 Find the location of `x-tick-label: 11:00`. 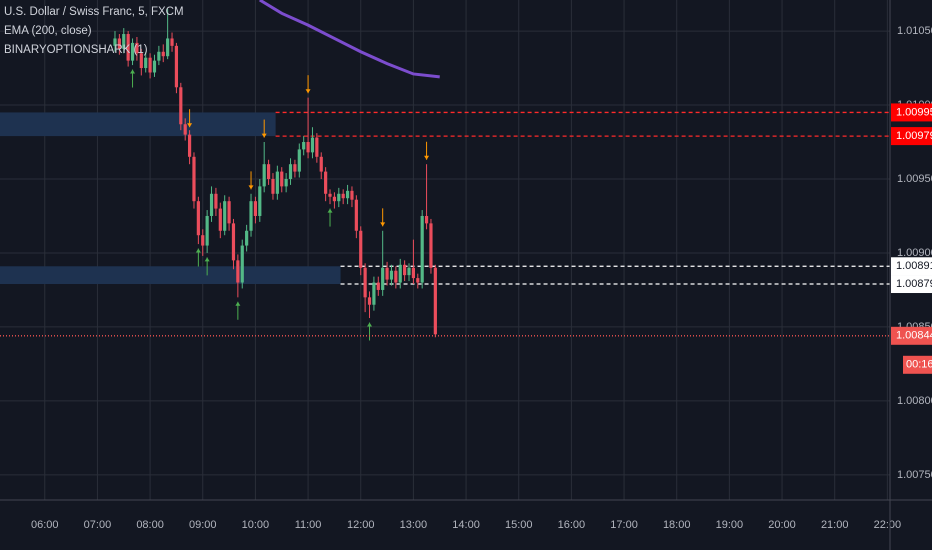

x-tick-label: 11:00 is located at coordinates (308, 525).